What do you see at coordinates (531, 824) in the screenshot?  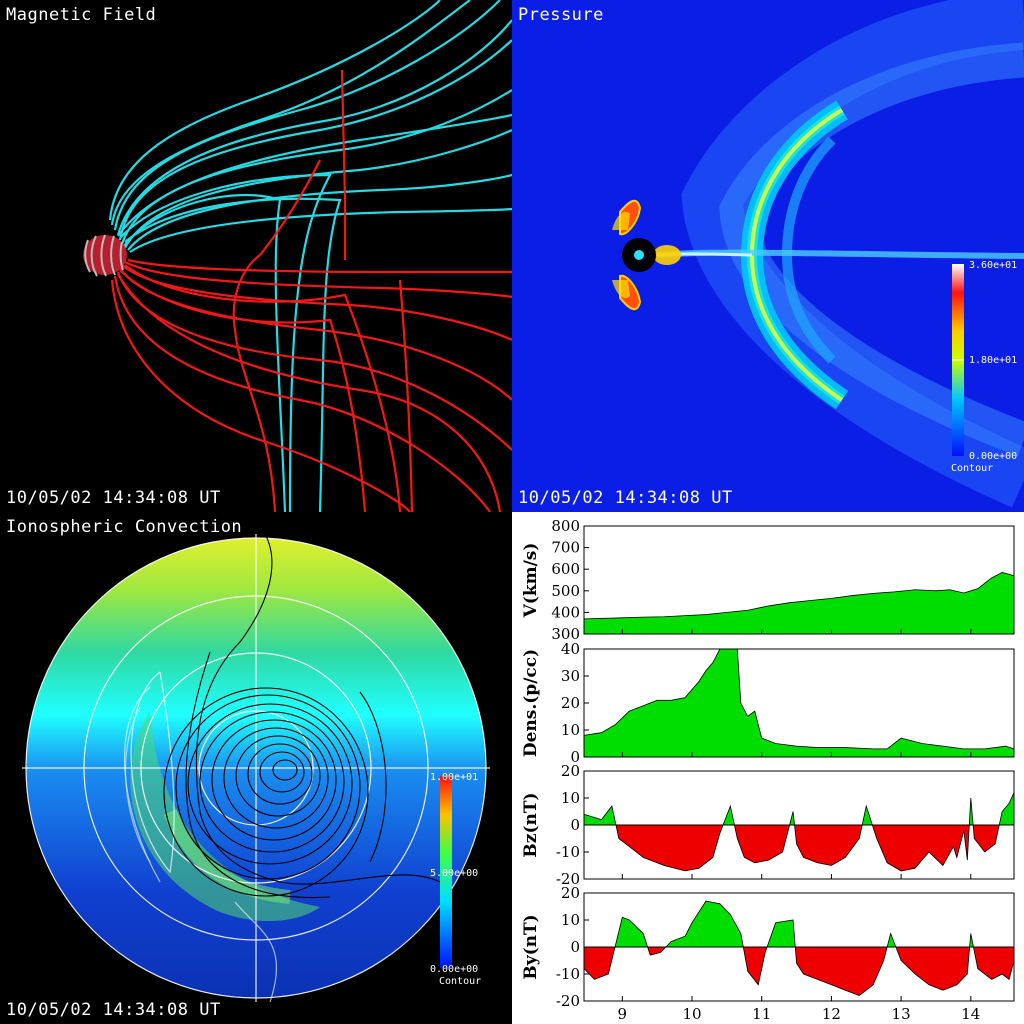 I see `y-axis-label: Bz(nT)` at bounding box center [531, 824].